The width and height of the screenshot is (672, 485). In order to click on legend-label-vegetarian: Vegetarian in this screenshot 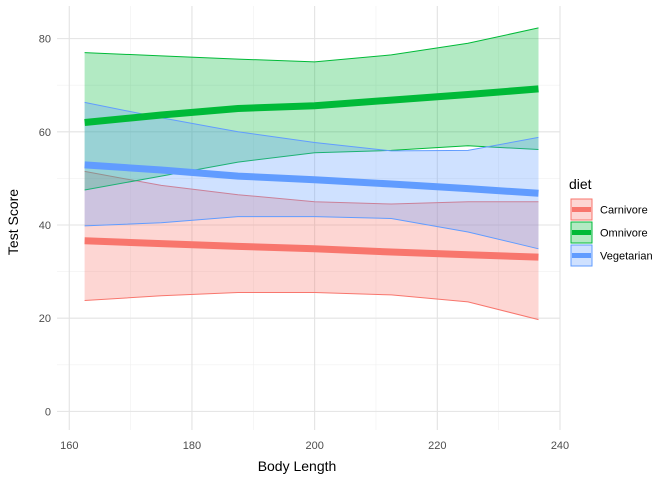, I will do `click(626, 257)`.